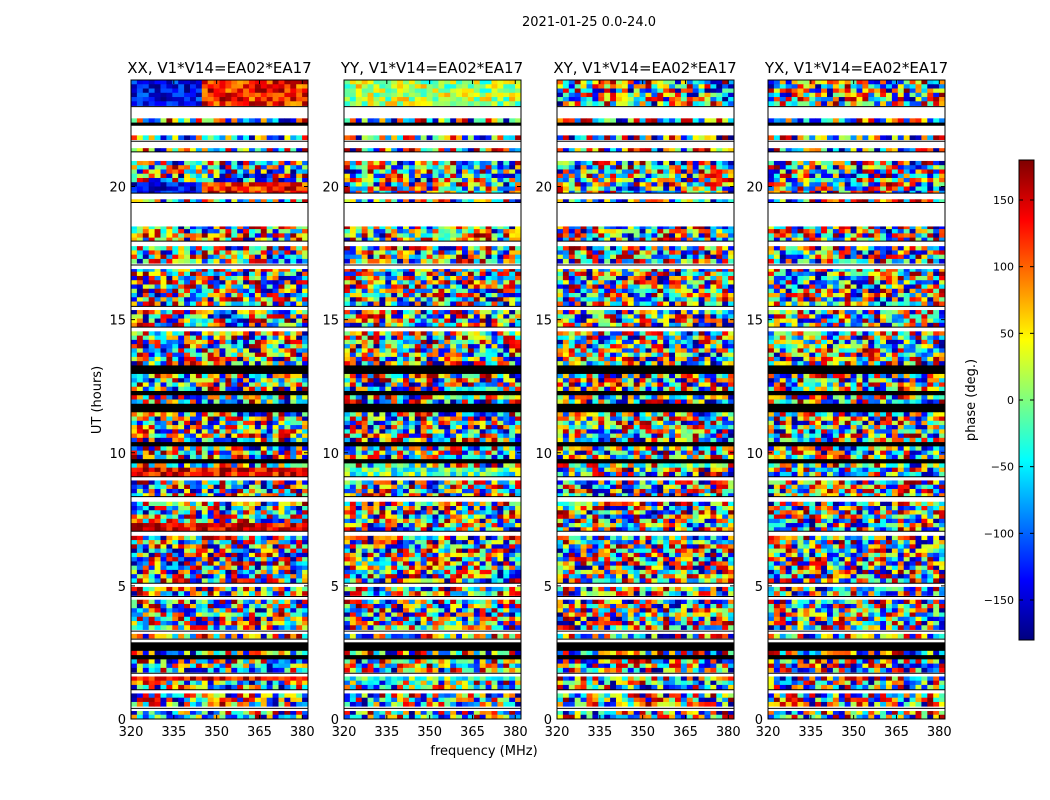  Describe the element at coordinates (219, 657) in the screenshot. I see `flagged-row` at that location.